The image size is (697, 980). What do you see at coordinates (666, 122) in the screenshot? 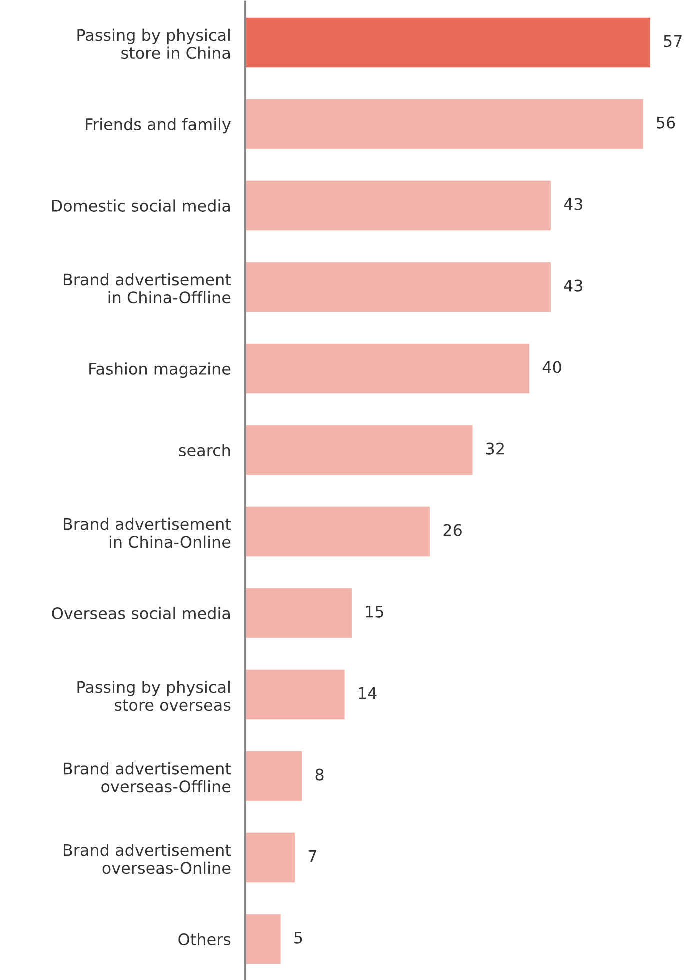
I see `data-label: 56` at bounding box center [666, 122].